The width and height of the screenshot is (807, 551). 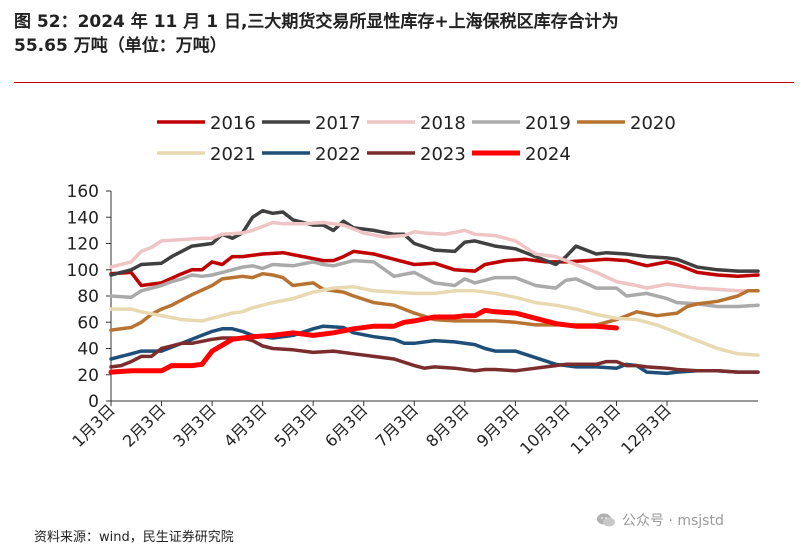 I want to click on x-tick-label: 6月3日, so click(x=346, y=425).